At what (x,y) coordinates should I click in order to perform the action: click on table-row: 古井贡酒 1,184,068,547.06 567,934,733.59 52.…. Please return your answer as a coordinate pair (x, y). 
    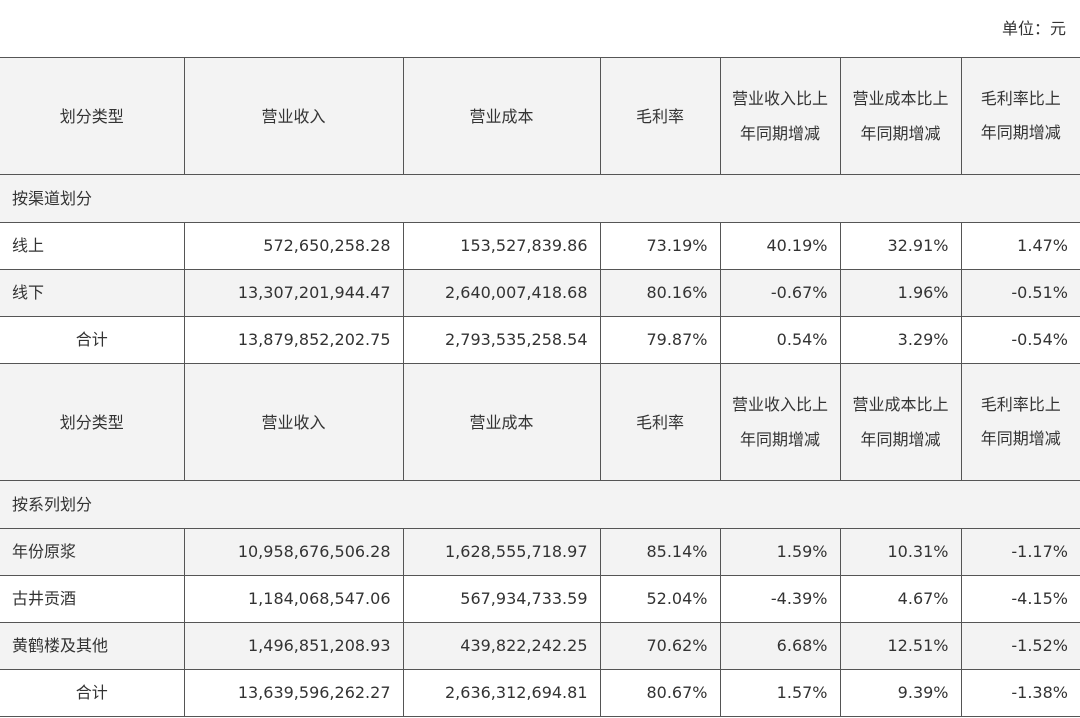
    Looking at the image, I should click on (540, 599).